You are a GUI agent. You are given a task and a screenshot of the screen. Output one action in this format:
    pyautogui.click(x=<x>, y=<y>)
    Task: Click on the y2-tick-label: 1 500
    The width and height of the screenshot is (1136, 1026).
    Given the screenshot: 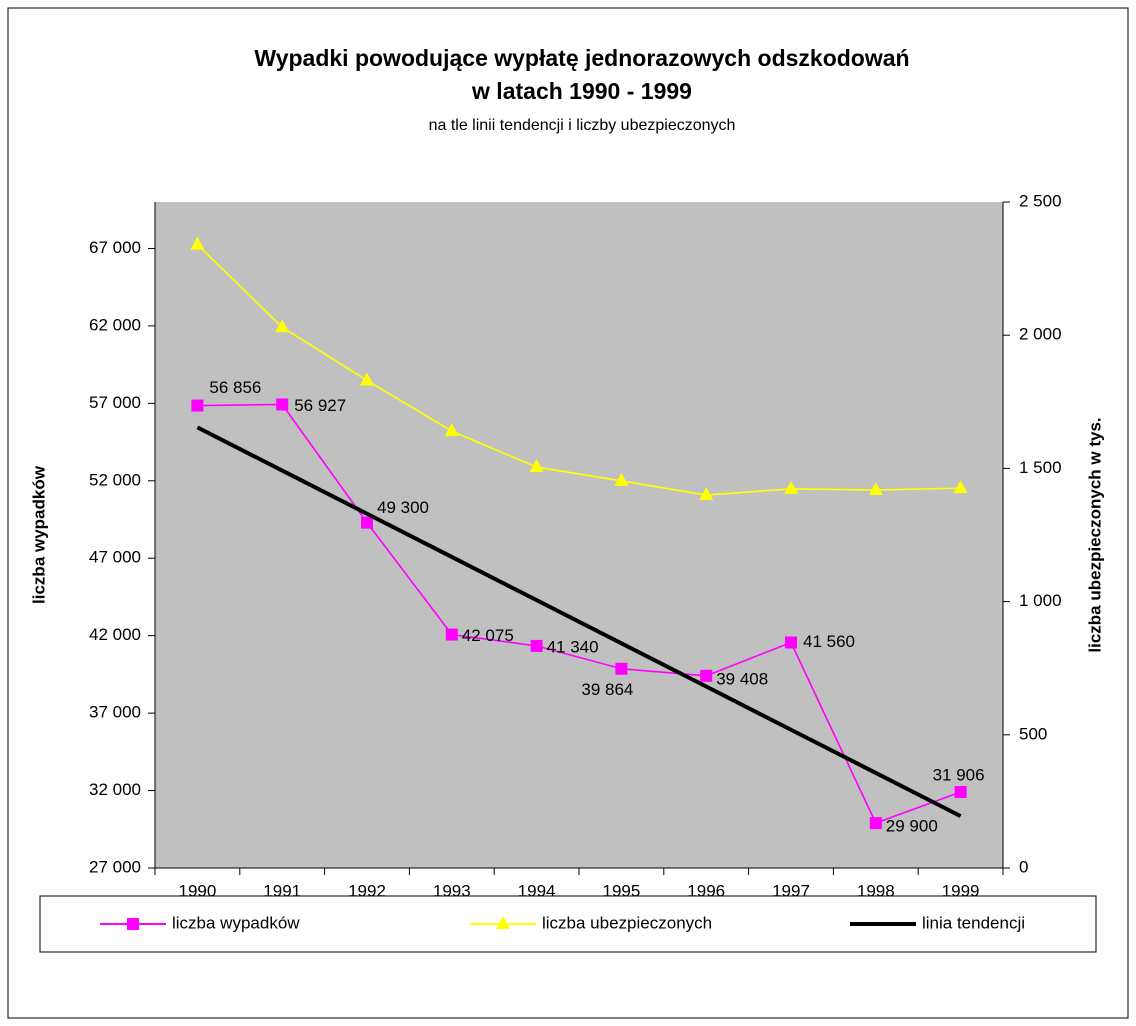 What is the action you would take?
    pyautogui.click(x=1040, y=467)
    